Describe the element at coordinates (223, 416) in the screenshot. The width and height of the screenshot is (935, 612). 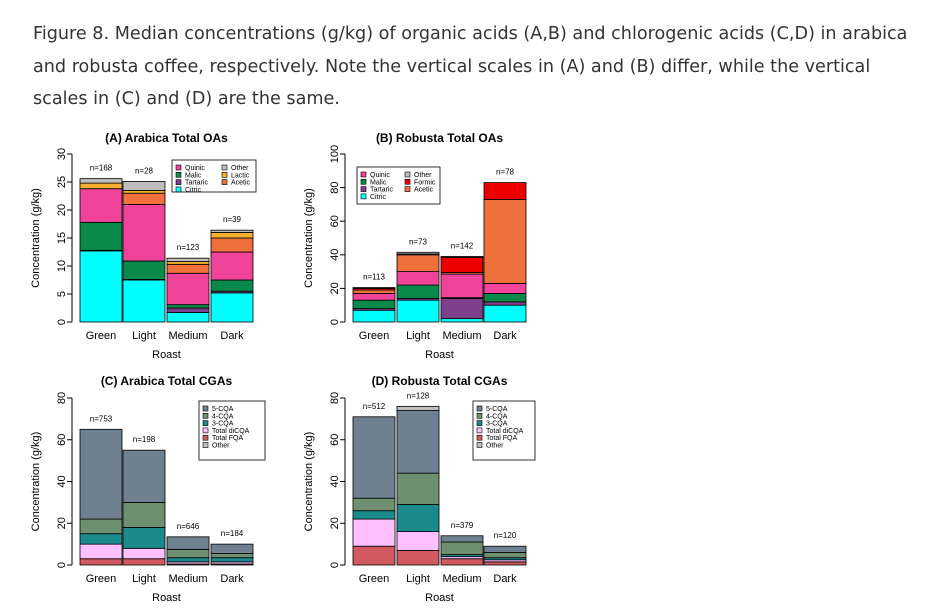
I see `legend-label: 4-CQA` at that location.